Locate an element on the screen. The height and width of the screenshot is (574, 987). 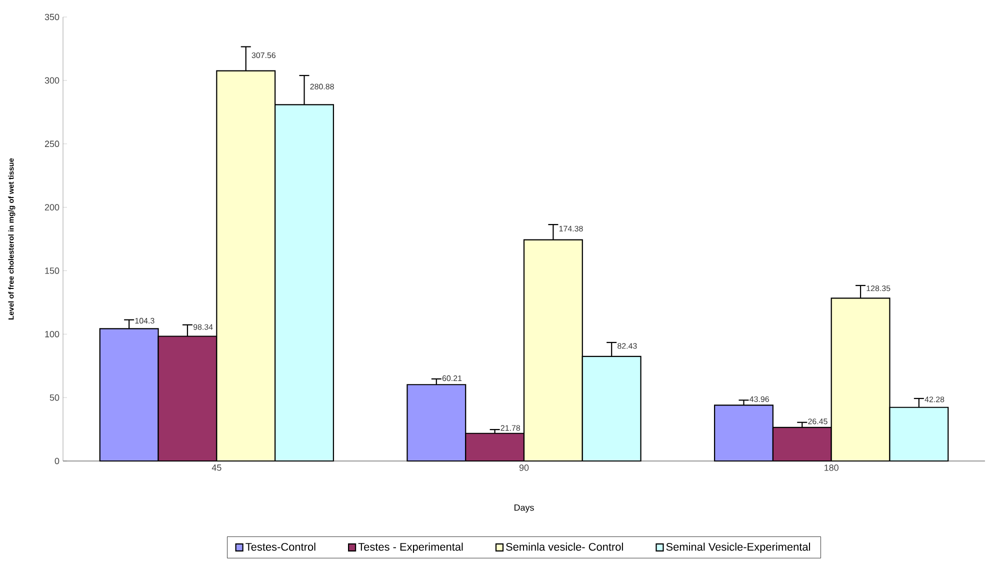
y-tick-label: 200 is located at coordinates (52, 207).